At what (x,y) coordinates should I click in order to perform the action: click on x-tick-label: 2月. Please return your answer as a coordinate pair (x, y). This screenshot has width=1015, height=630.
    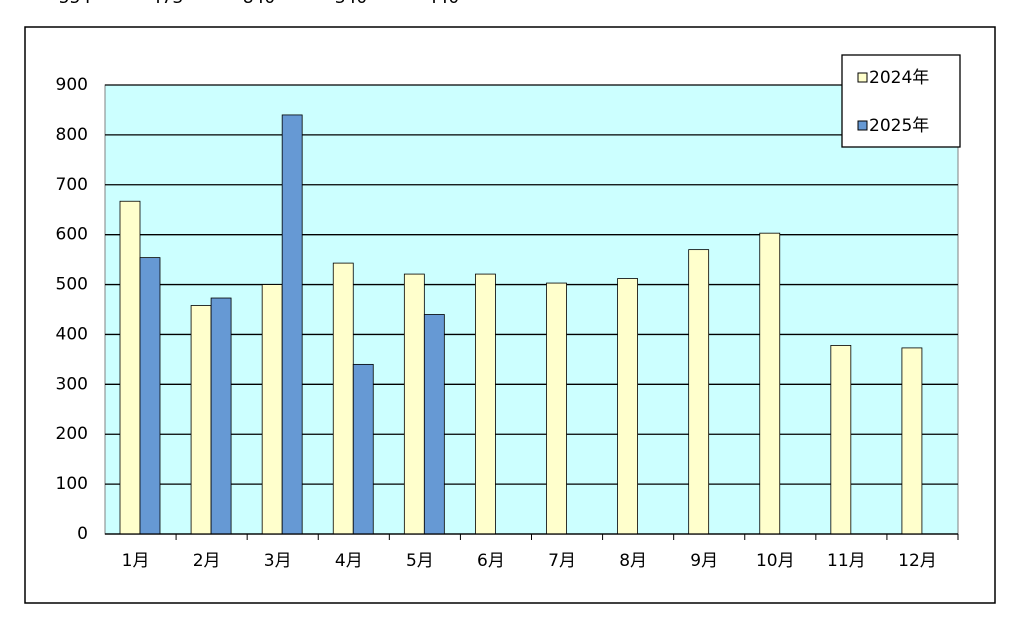
    Looking at the image, I should click on (207, 561).